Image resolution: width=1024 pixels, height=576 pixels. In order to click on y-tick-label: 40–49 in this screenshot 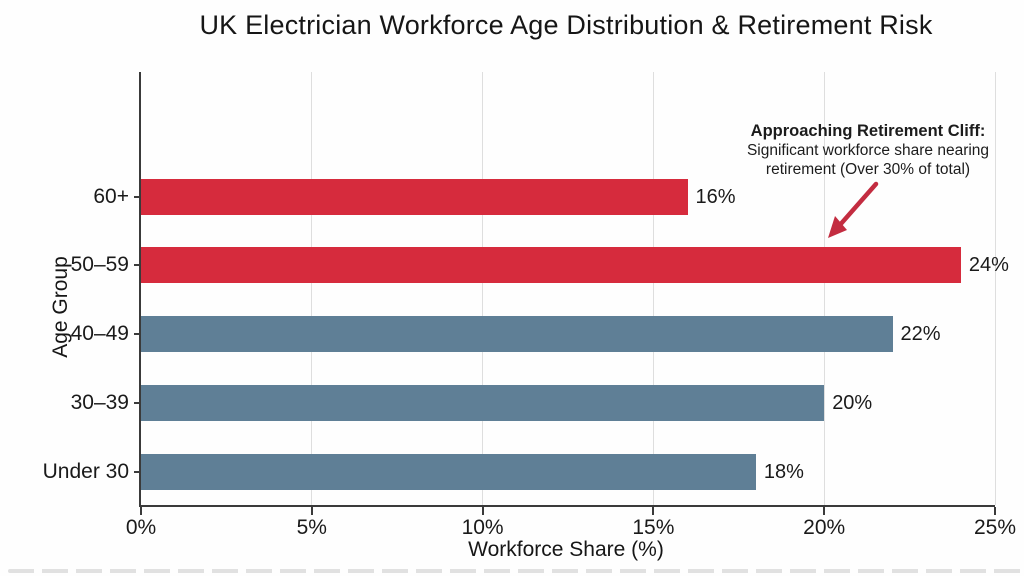, I will do `click(99, 333)`.